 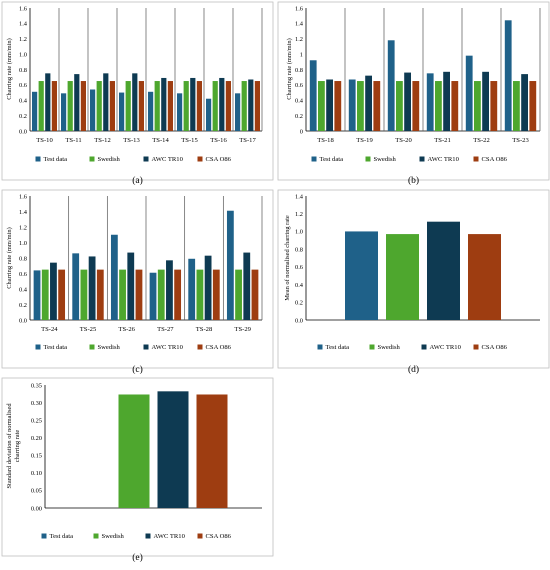 What do you see at coordinates (73, 140) in the screenshot?
I see `x-tick-label: TS-11` at bounding box center [73, 140].